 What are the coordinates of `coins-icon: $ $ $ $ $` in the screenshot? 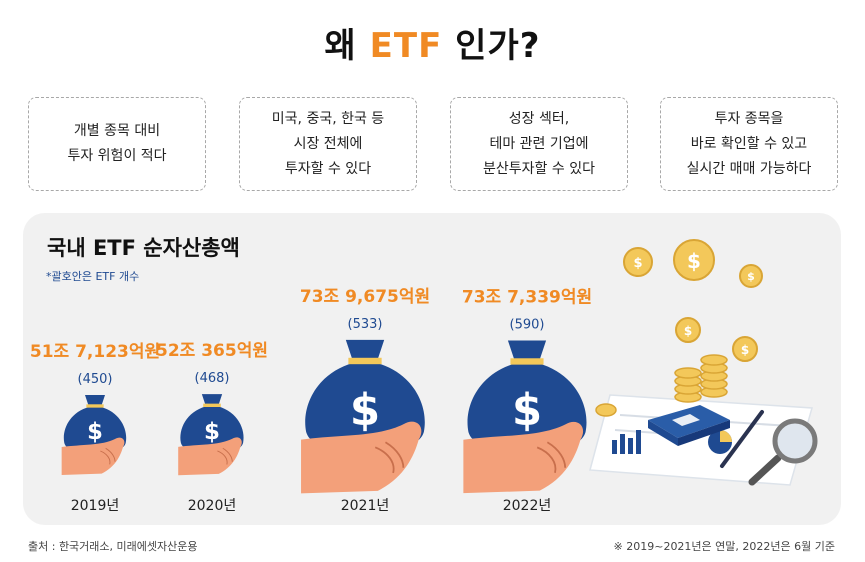 It's located at (679, 328).